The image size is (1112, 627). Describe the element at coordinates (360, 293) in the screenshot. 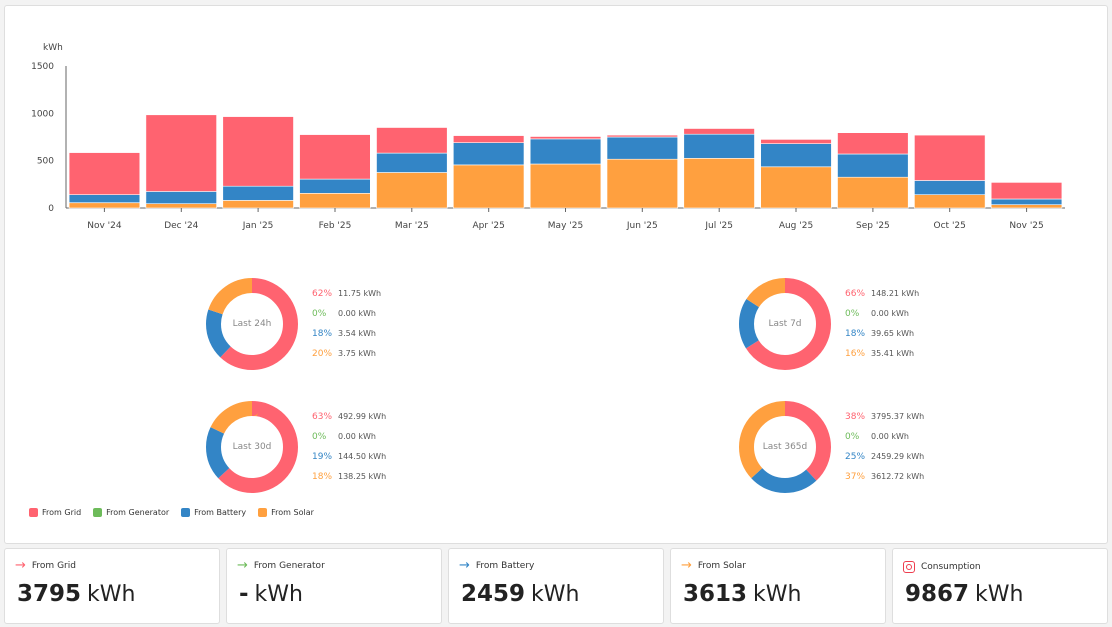

I see `stat-value: 11.75 kWh` at that location.